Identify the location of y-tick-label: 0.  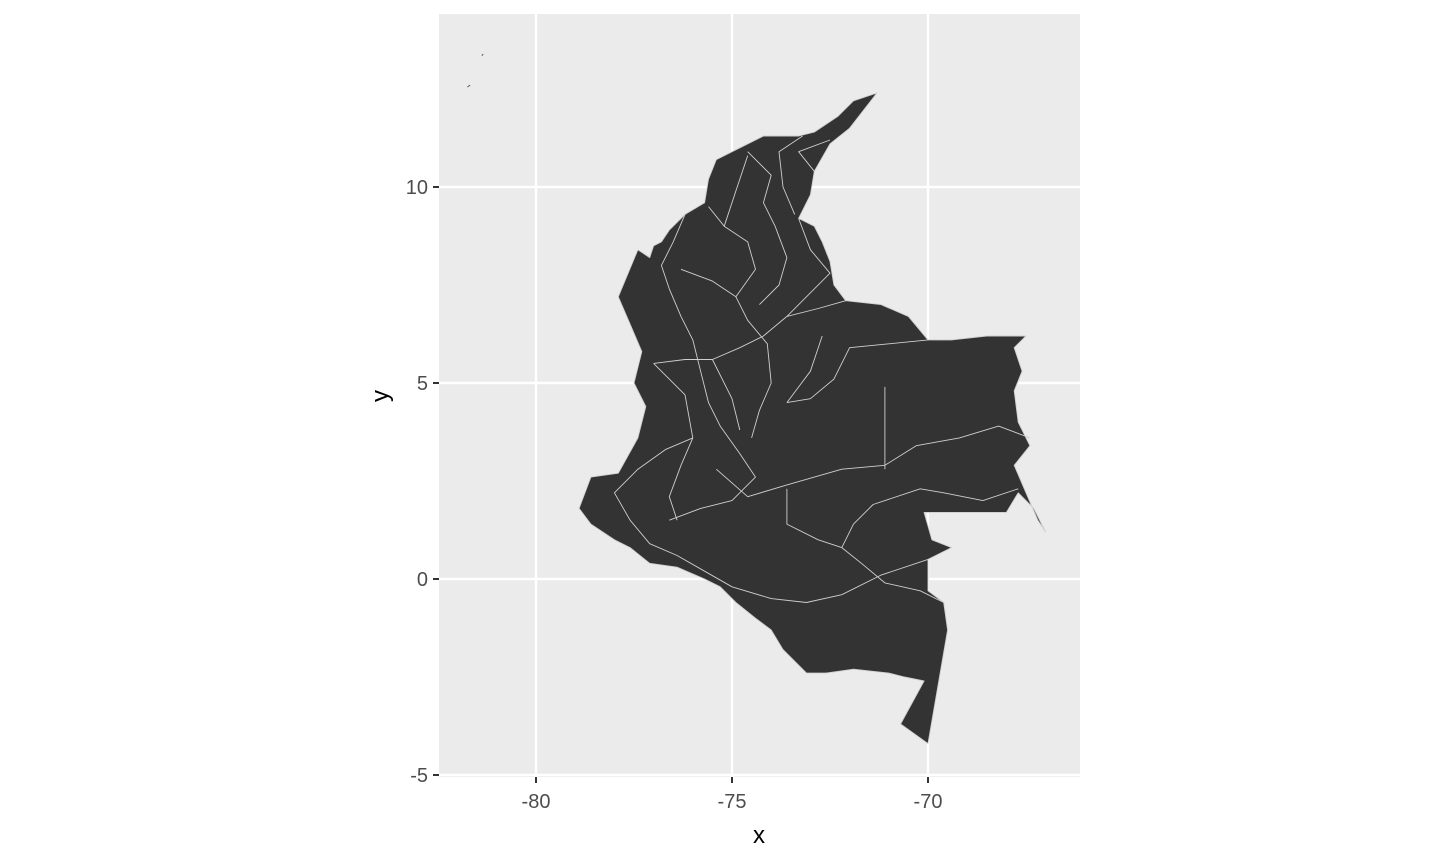
(422, 580).